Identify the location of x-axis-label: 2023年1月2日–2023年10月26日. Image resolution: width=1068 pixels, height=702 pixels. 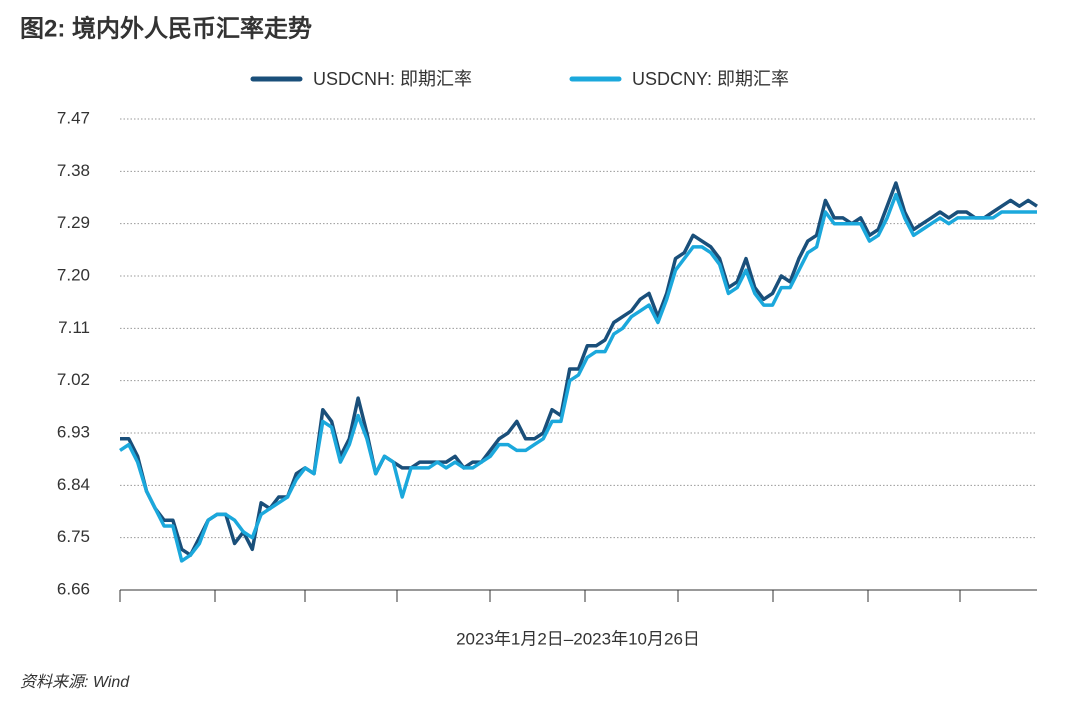
(578, 638).